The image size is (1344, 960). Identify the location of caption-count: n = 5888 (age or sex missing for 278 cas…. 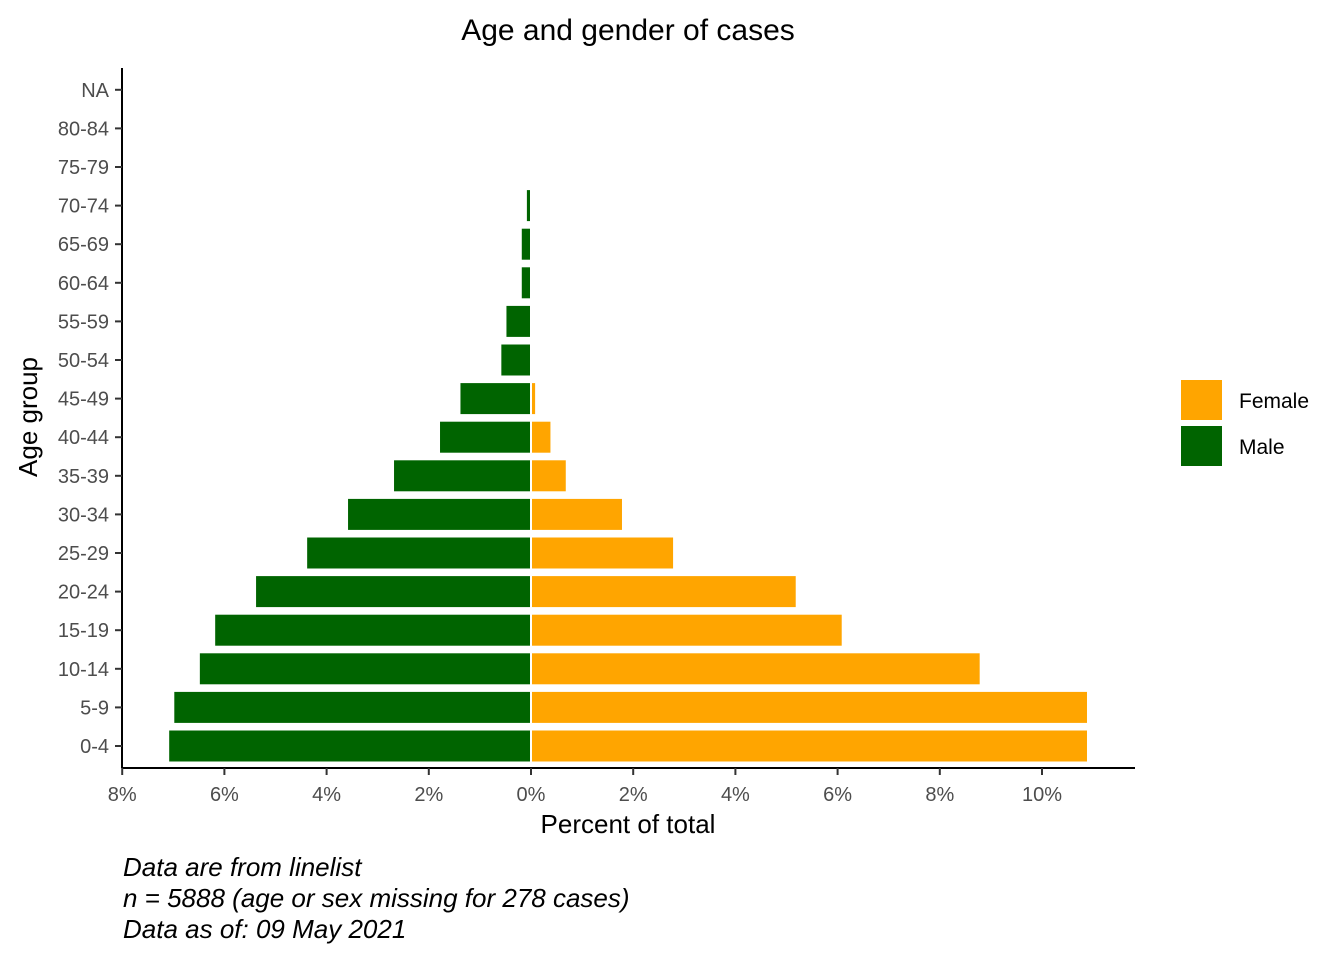
(376, 898).